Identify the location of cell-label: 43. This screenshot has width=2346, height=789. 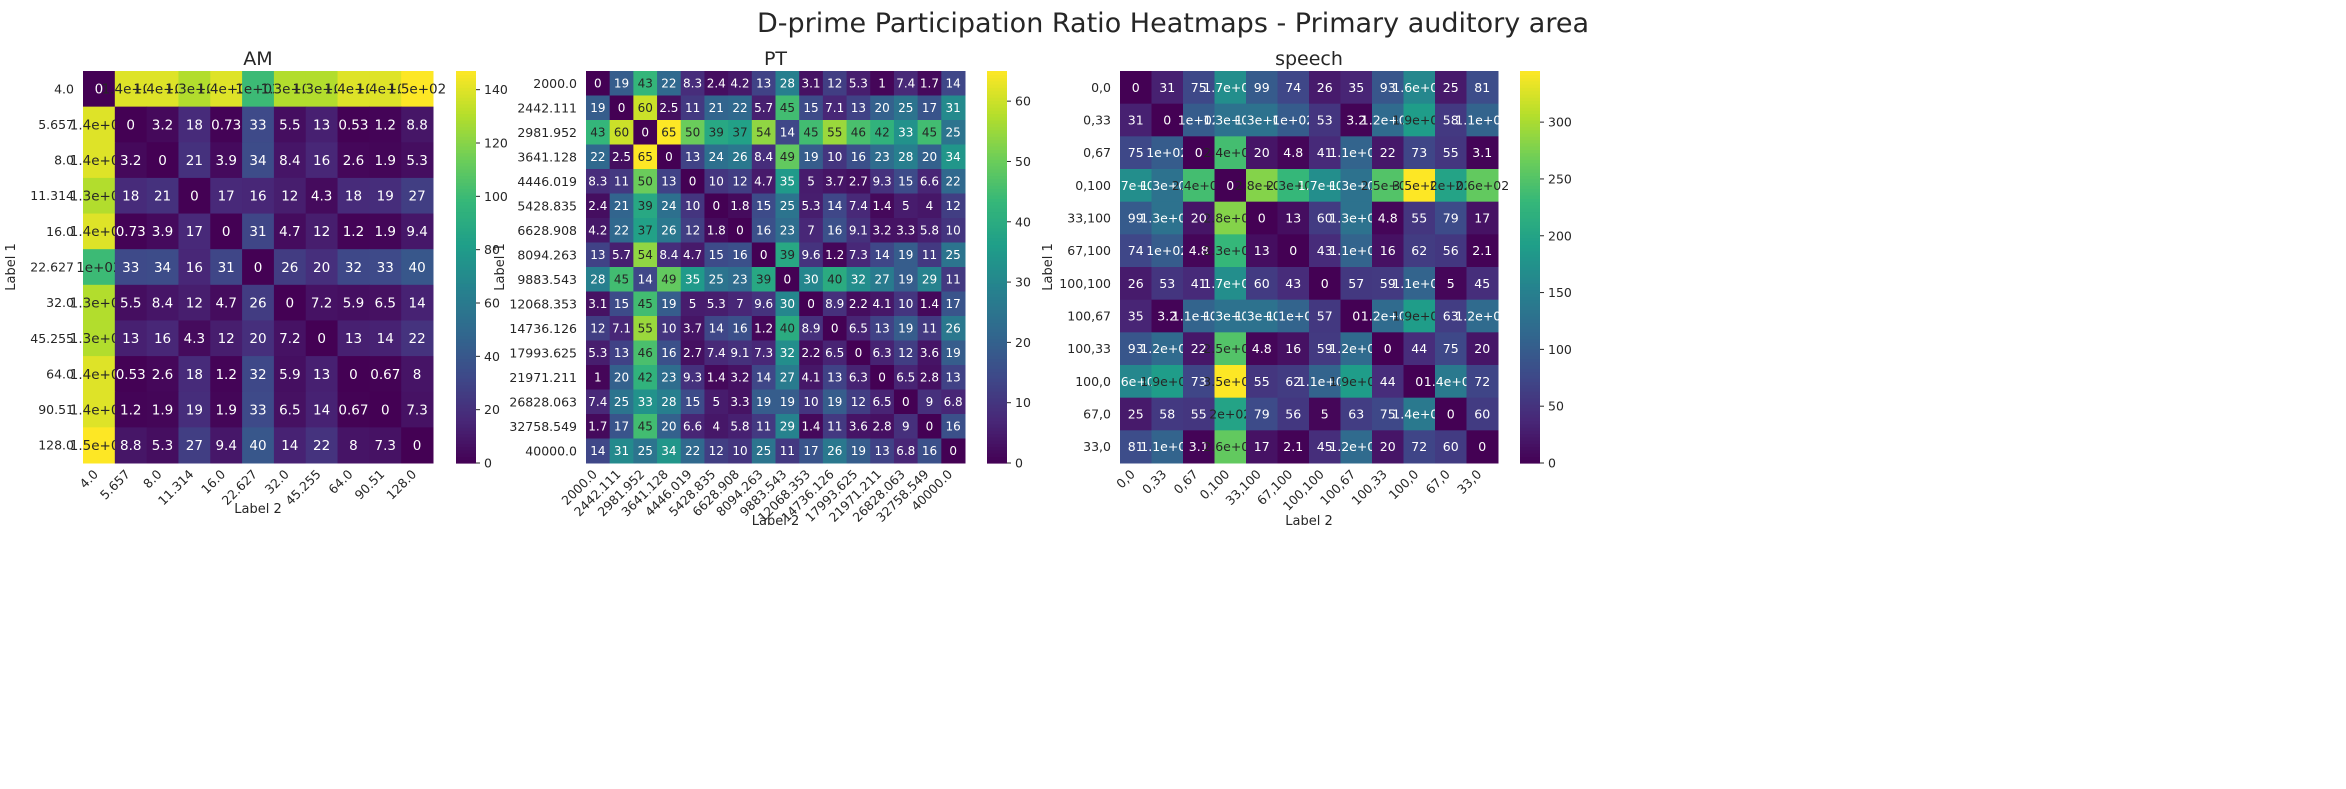
(645, 84).